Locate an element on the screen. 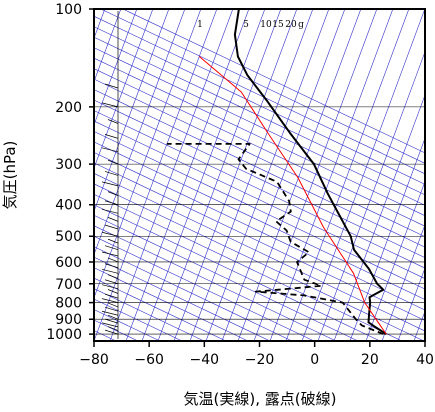 The image size is (435, 412). x-tick-label: −80 is located at coordinates (94, 360).